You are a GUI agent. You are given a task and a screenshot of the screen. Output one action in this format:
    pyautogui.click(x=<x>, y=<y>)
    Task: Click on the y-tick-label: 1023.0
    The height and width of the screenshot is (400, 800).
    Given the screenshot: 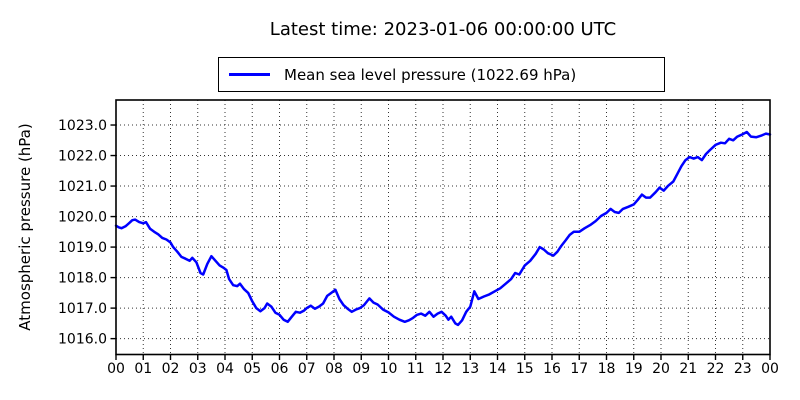 What is the action you would take?
    pyautogui.click(x=82, y=126)
    